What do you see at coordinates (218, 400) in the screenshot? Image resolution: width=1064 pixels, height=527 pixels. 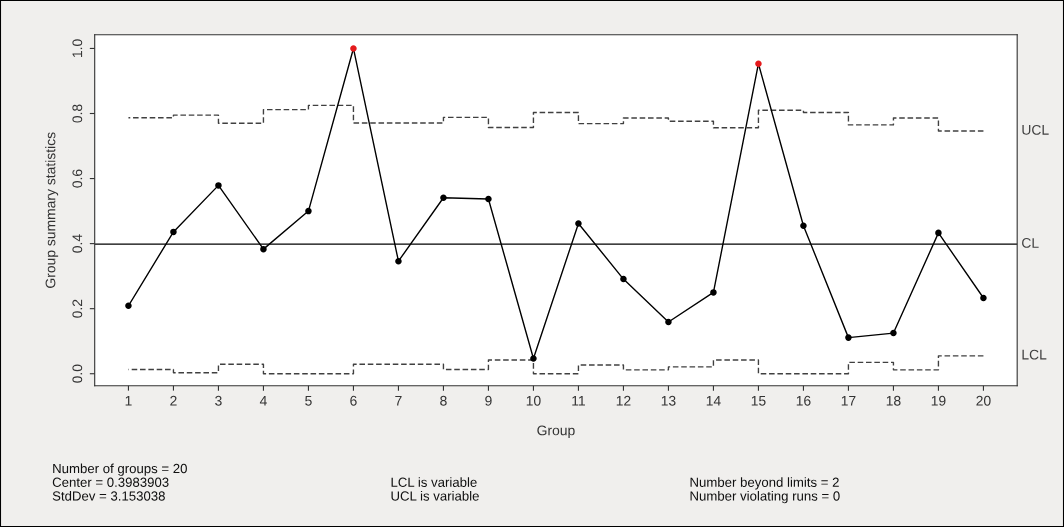 I see `x-tick-label: 3` at bounding box center [218, 400].